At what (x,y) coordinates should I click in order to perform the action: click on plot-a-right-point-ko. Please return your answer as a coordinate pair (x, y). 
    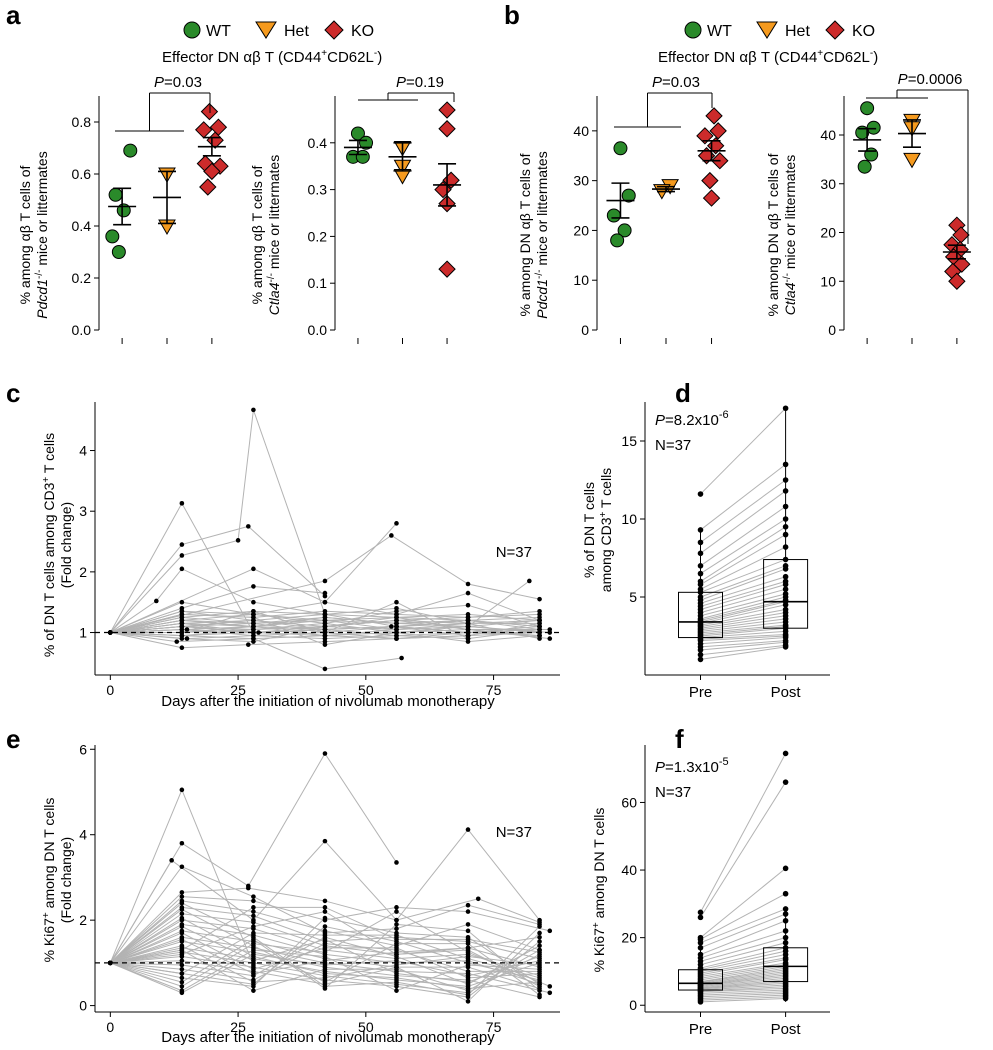
    Looking at the image, I should click on (447, 129).